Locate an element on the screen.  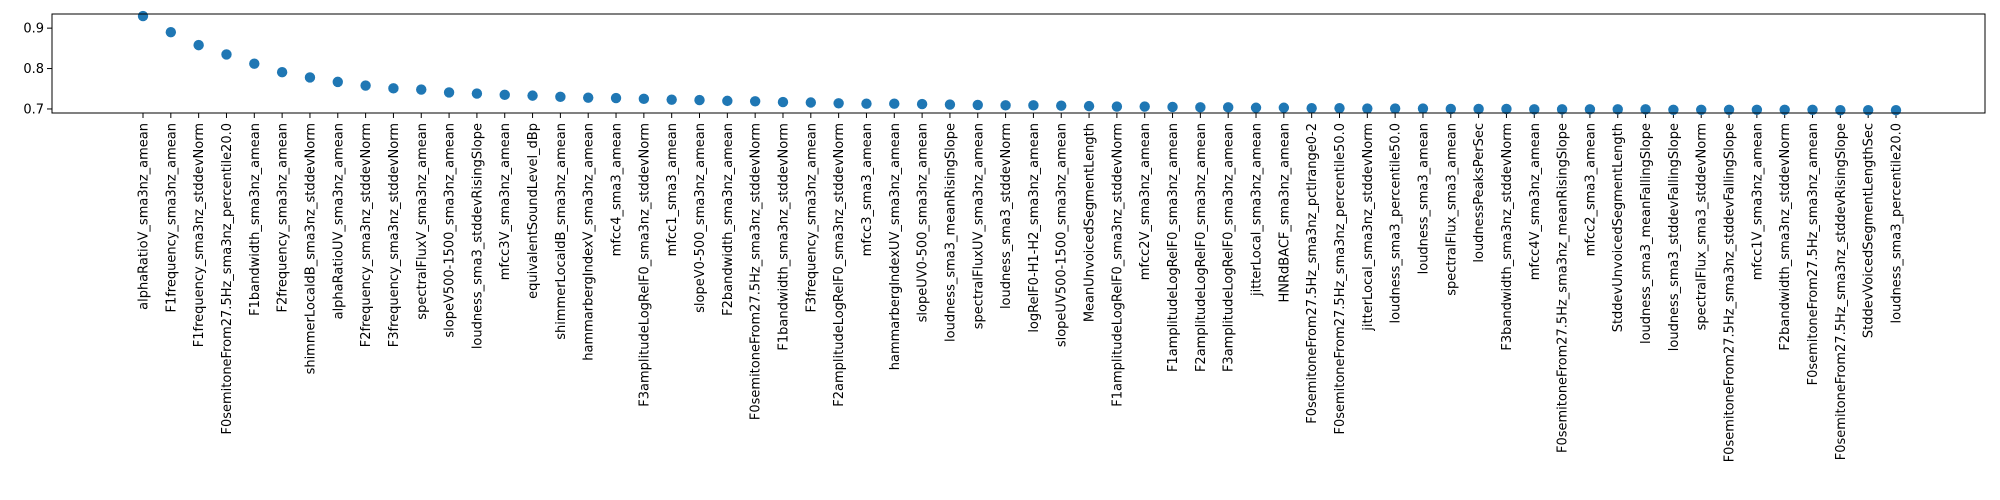
x-tick-label: spectralFluxV_sma3nz_amean is located at coordinates (422, 221).